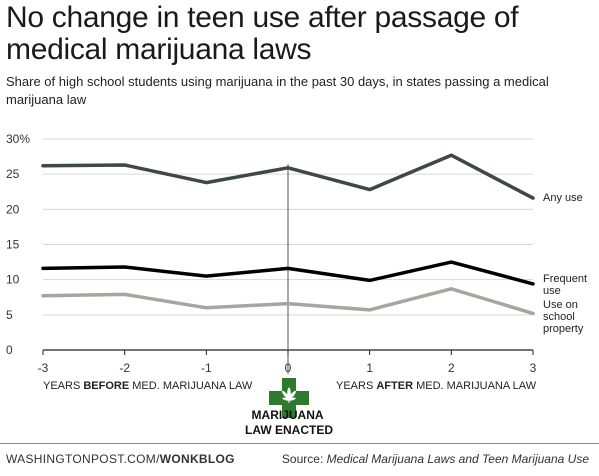 This screenshot has width=599, height=476. I want to click on series-label-frequent-use: Frequent use, so click(566, 285).